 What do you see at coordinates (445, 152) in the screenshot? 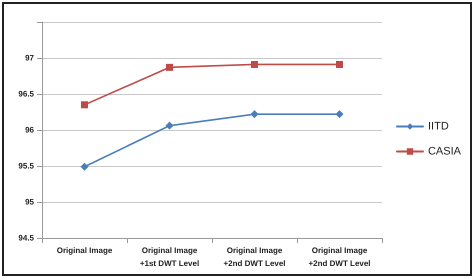
I see `legend-label: CASIA` at bounding box center [445, 152].